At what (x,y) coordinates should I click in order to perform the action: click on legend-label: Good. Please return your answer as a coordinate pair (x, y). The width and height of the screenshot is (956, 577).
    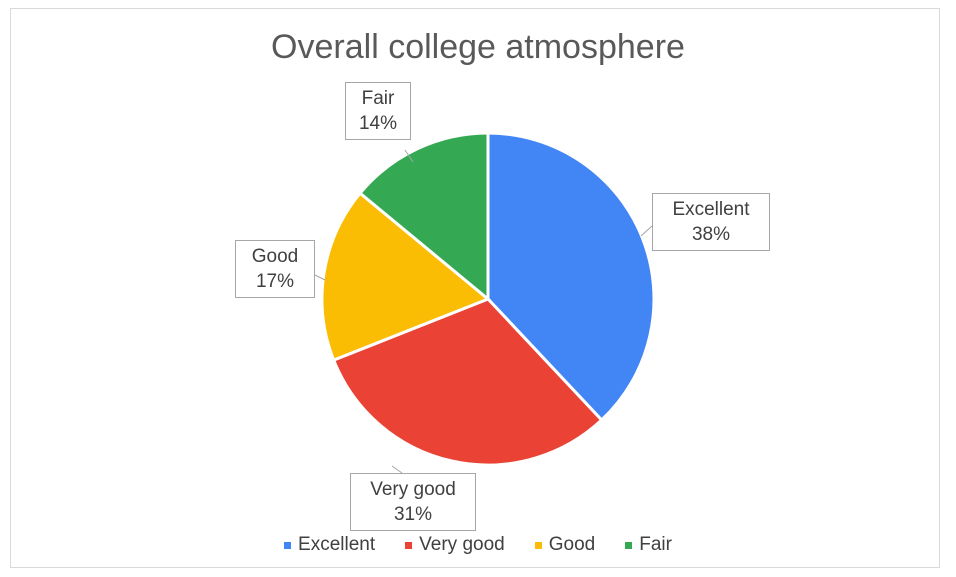
    Looking at the image, I should click on (572, 544).